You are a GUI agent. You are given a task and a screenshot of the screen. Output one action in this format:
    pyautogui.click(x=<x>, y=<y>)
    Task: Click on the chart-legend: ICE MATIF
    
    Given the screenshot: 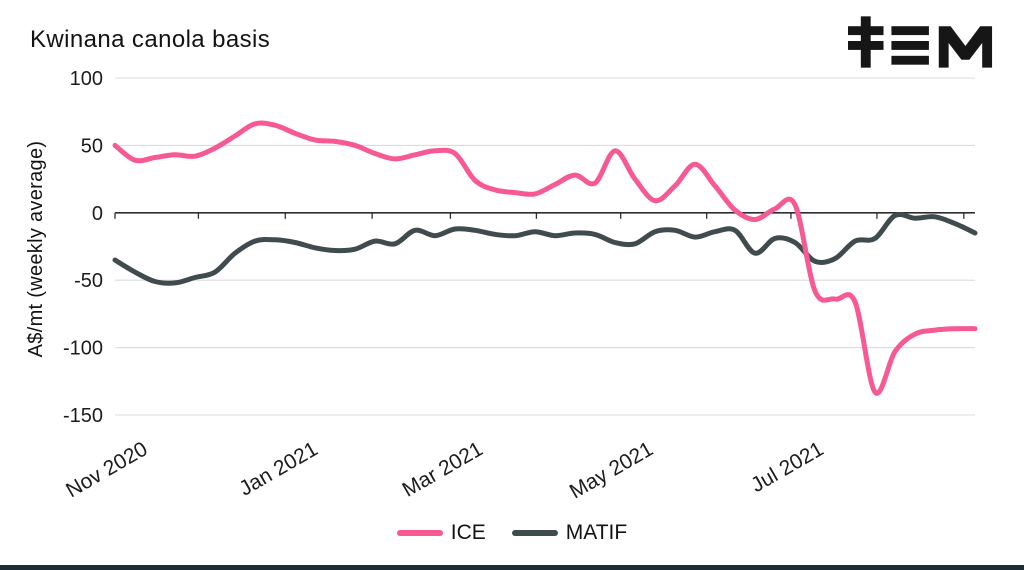 What is the action you would take?
    pyautogui.click(x=512, y=533)
    